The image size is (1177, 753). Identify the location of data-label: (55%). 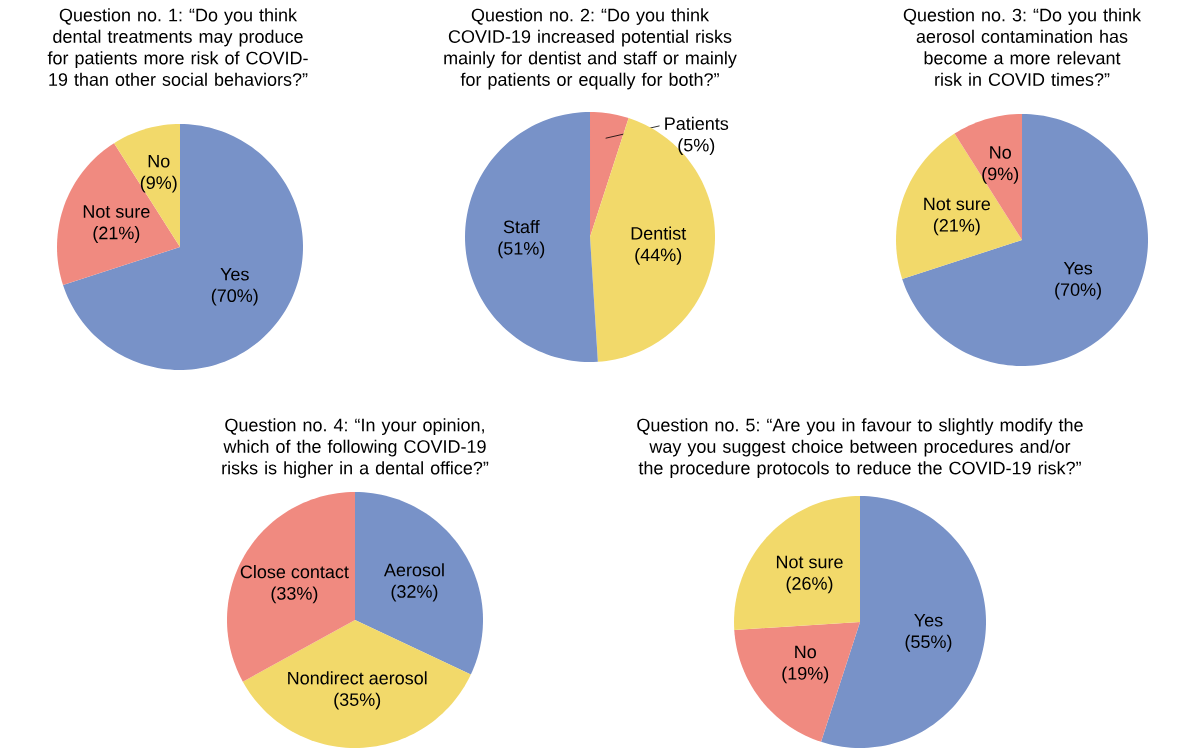
(928, 643).